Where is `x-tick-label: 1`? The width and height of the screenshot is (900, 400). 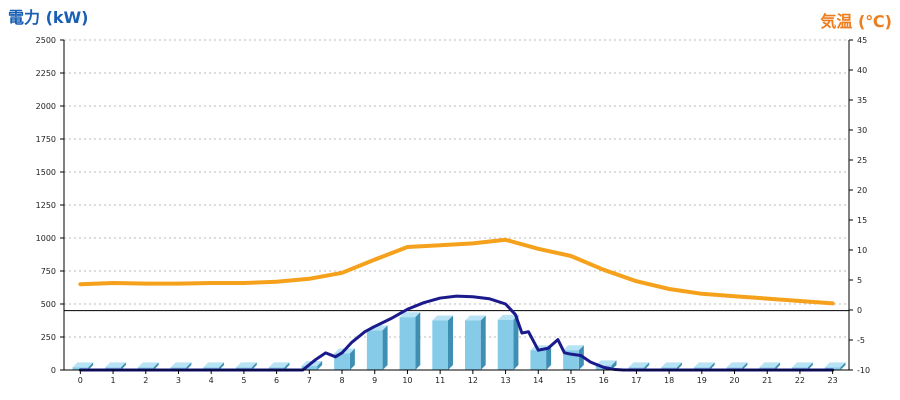 x-tick-label: 1 is located at coordinates (113, 380).